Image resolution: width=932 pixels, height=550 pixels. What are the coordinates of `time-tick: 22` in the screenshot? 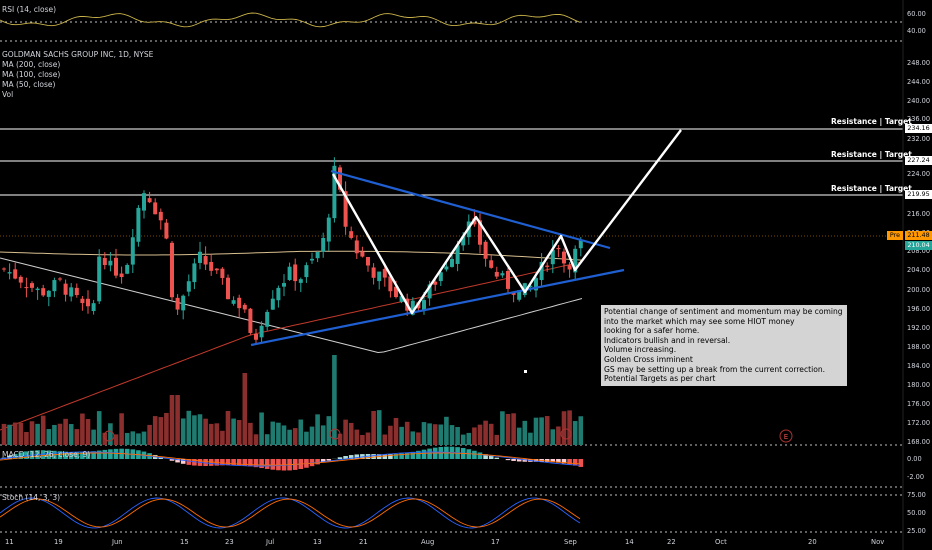 It's located at (671, 542).